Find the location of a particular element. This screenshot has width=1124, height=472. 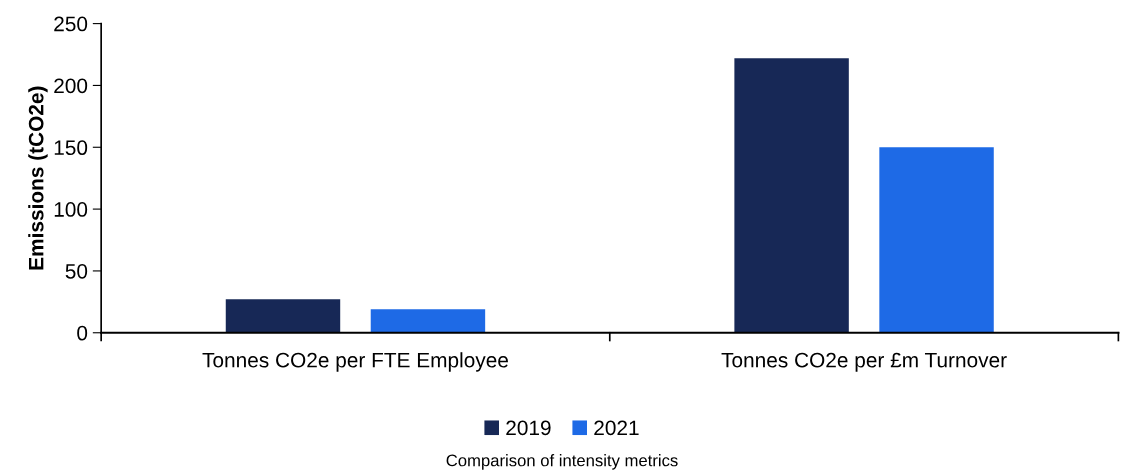

legend-label: 2019 is located at coordinates (528, 428).